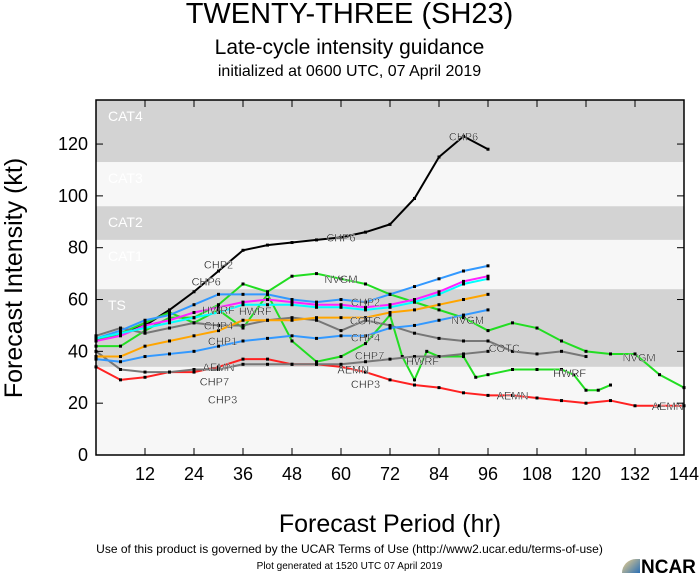 This screenshot has height=579, width=699. What do you see at coordinates (635, 474) in the screenshot?
I see `x-tick-label: 132` at bounding box center [635, 474].